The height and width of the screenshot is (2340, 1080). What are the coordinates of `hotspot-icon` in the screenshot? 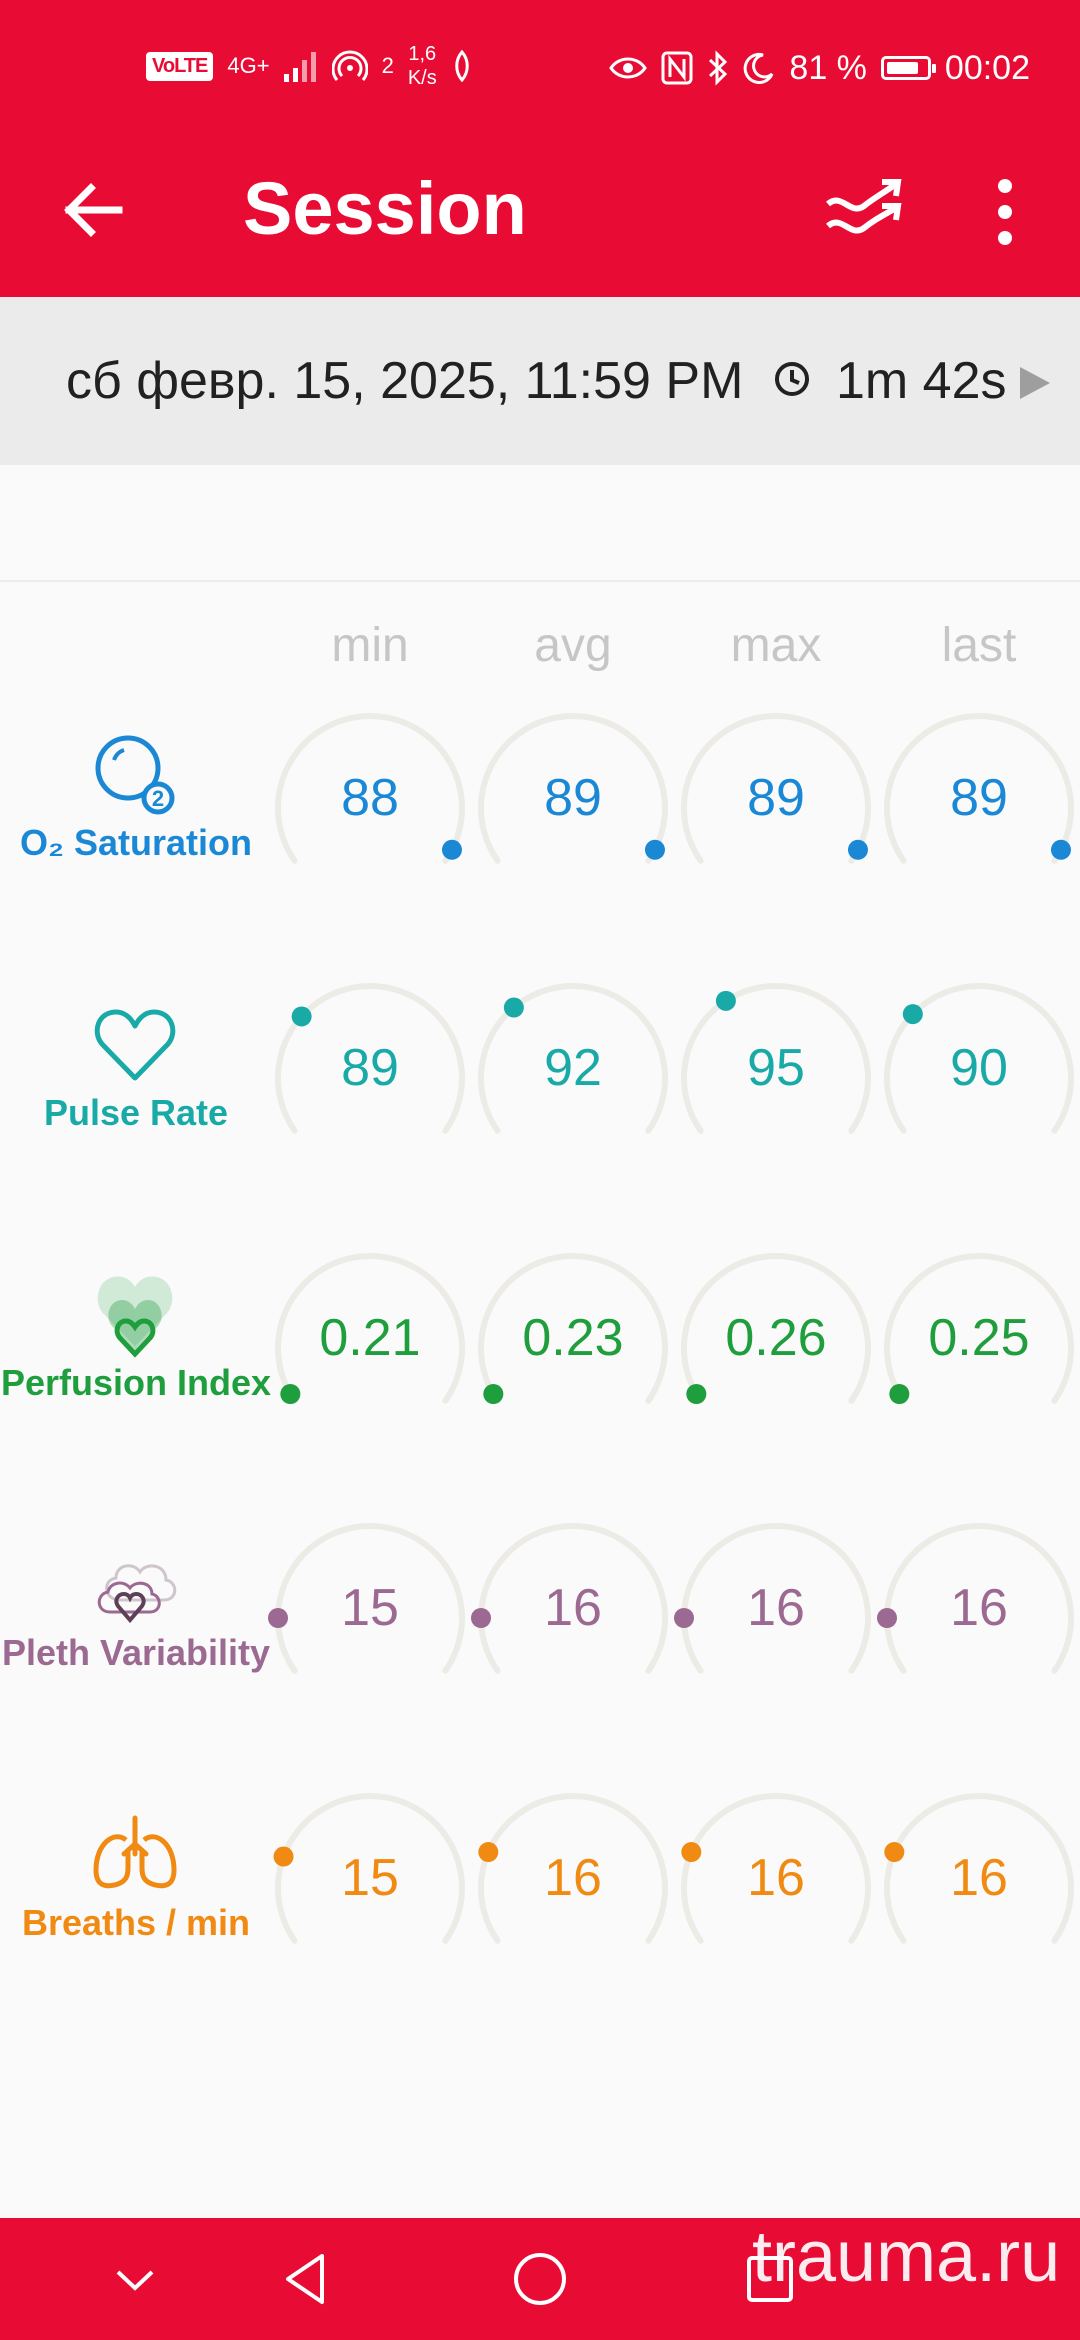 It's located at (349, 65).